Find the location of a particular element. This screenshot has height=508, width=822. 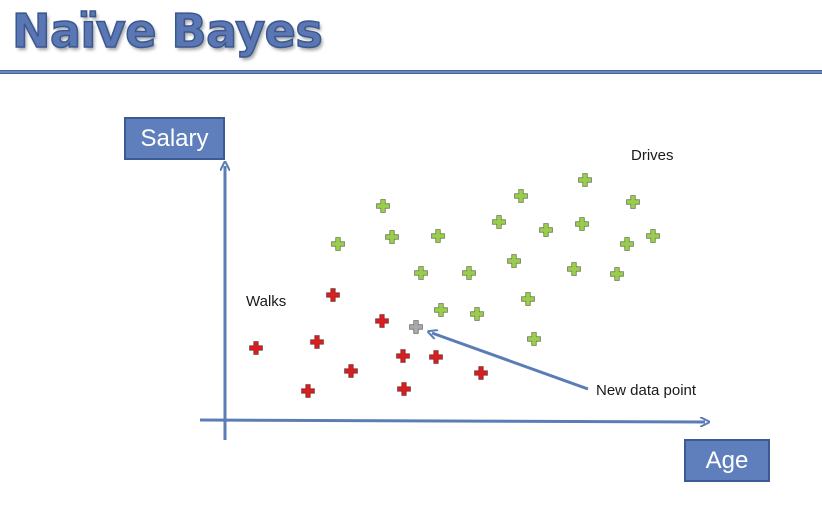

walks-region-label: Walks is located at coordinates (266, 301).